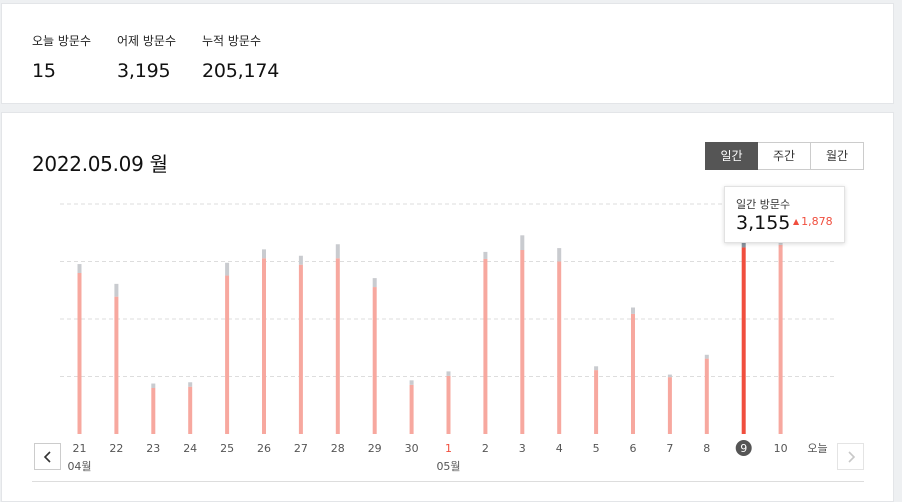  Describe the element at coordinates (241, 71) in the screenshot. I see `total-visits-value: 205,174` at that location.